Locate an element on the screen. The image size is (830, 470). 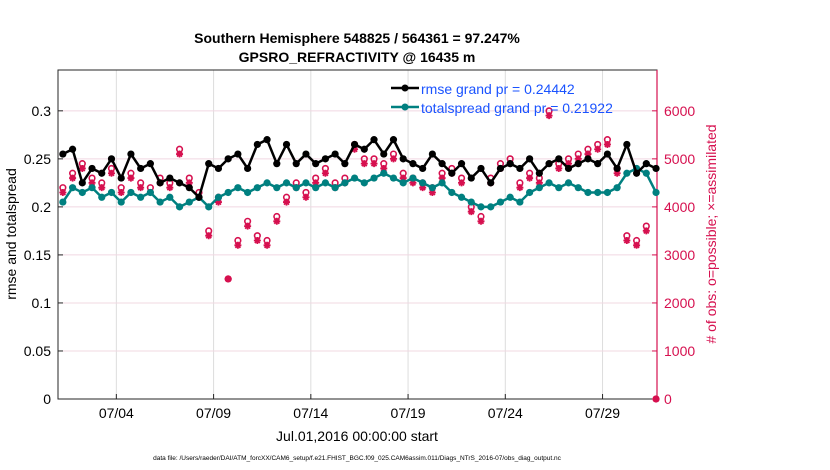
legend-spread-marker is located at coordinates (405, 107).